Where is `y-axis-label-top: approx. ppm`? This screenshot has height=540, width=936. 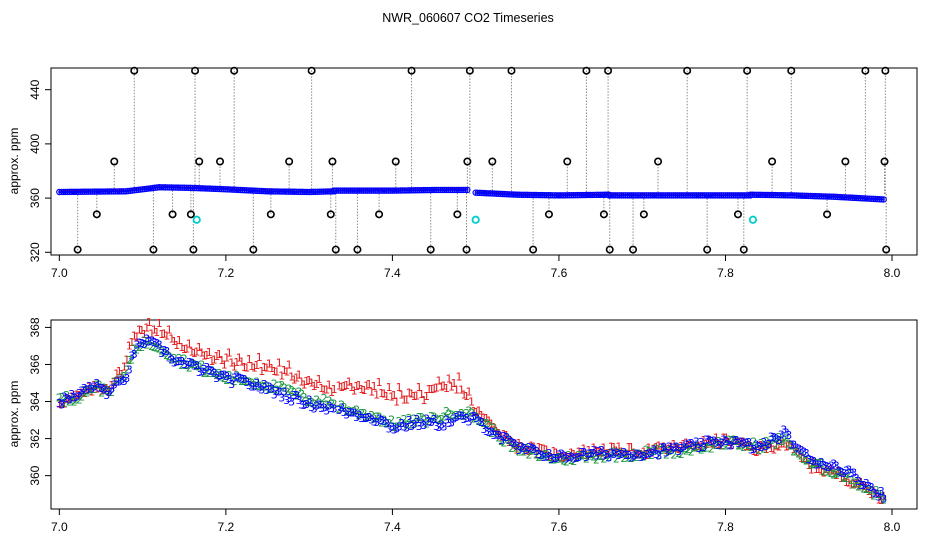
y-axis-label-top: approx. ppm is located at coordinates (14, 161).